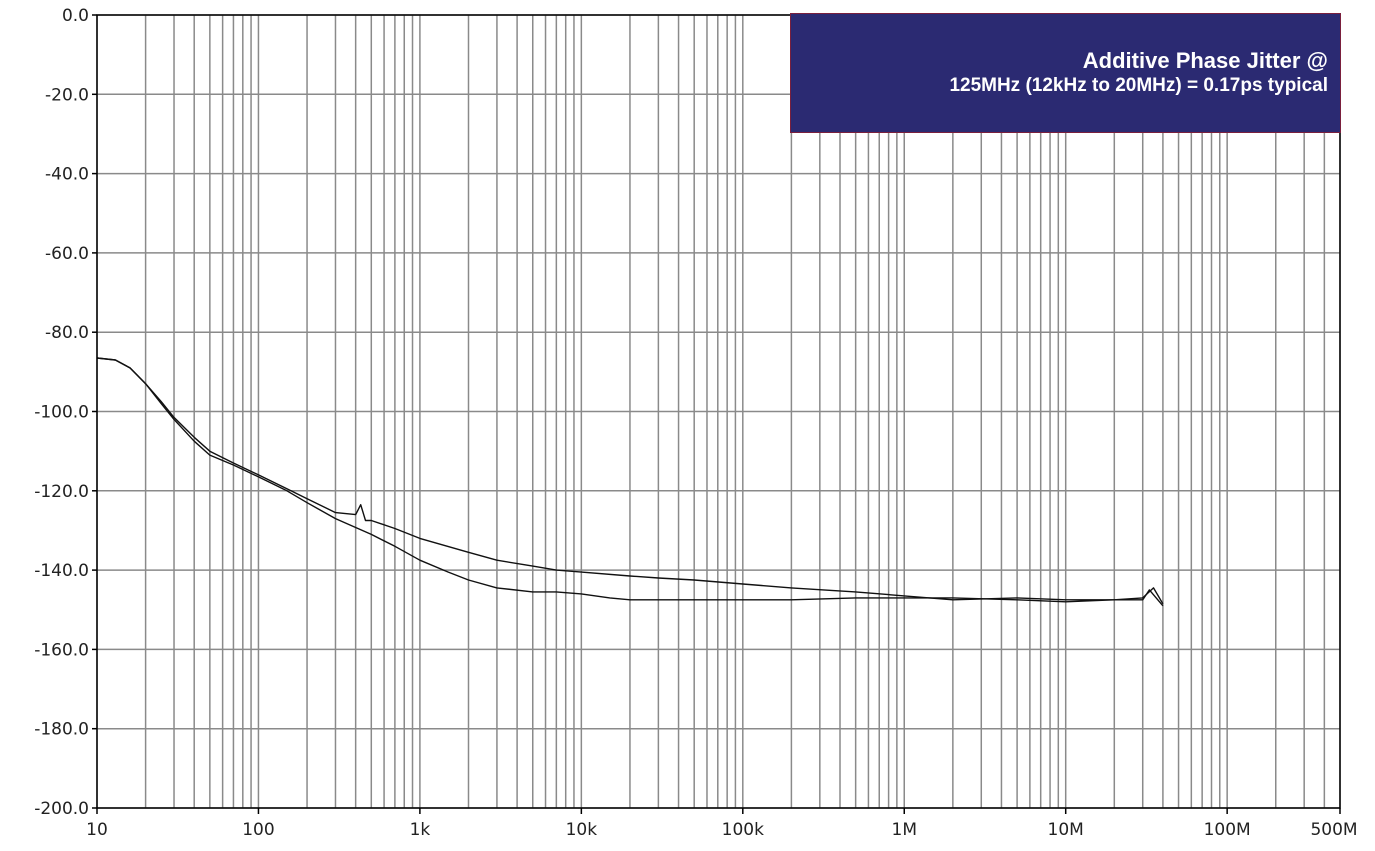 Image resolution: width=1375 pixels, height=851 pixels. What do you see at coordinates (97, 830) in the screenshot?
I see `x-tick-label: 10` at bounding box center [97, 830].